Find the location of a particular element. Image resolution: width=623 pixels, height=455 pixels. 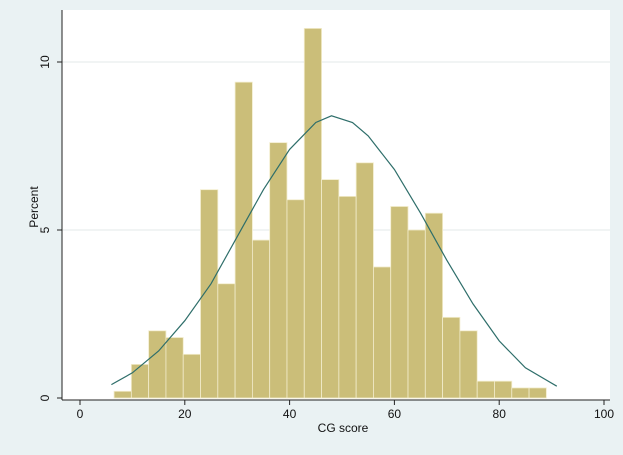

x-tick-label: 80 is located at coordinates (500, 414).